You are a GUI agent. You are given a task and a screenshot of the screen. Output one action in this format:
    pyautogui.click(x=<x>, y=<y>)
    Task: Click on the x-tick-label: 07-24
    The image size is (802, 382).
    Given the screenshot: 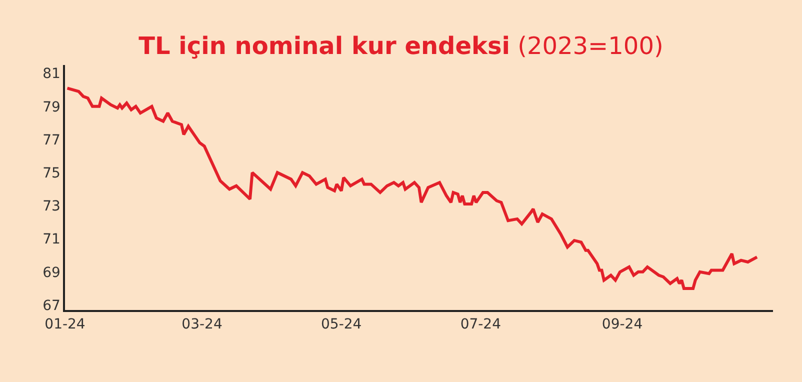 What is the action you would take?
    pyautogui.click(x=481, y=324)
    